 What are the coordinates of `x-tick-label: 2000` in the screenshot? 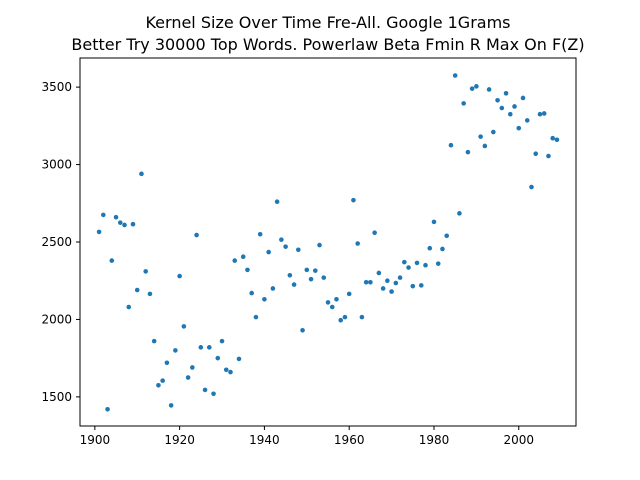 It's located at (518, 440).